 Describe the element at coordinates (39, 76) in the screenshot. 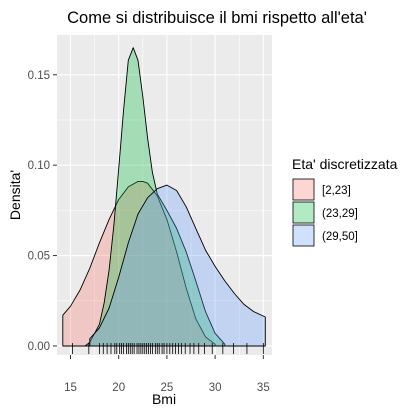

I see `y-tick-label: 0.15` at that location.